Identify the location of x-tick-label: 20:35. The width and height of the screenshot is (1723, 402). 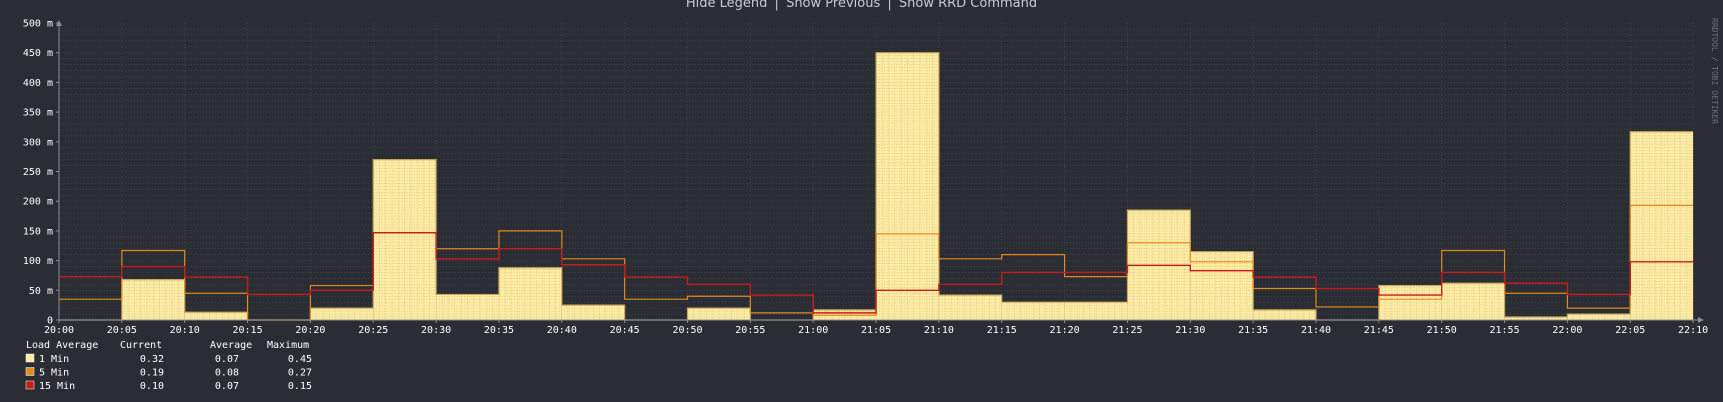
(499, 330).